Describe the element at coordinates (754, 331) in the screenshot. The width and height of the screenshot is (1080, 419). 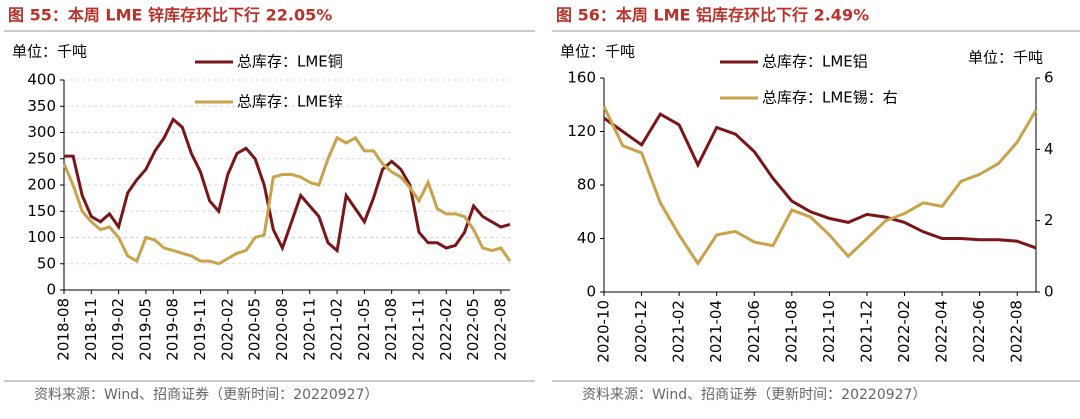
I see `x-tick-label: 2021-06` at that location.